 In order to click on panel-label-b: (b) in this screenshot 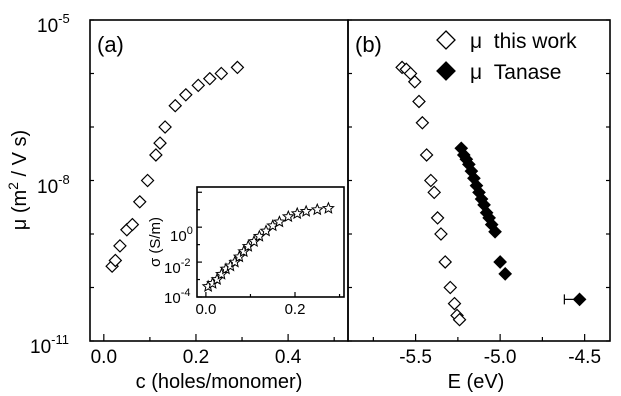, I will do `click(368, 44)`.